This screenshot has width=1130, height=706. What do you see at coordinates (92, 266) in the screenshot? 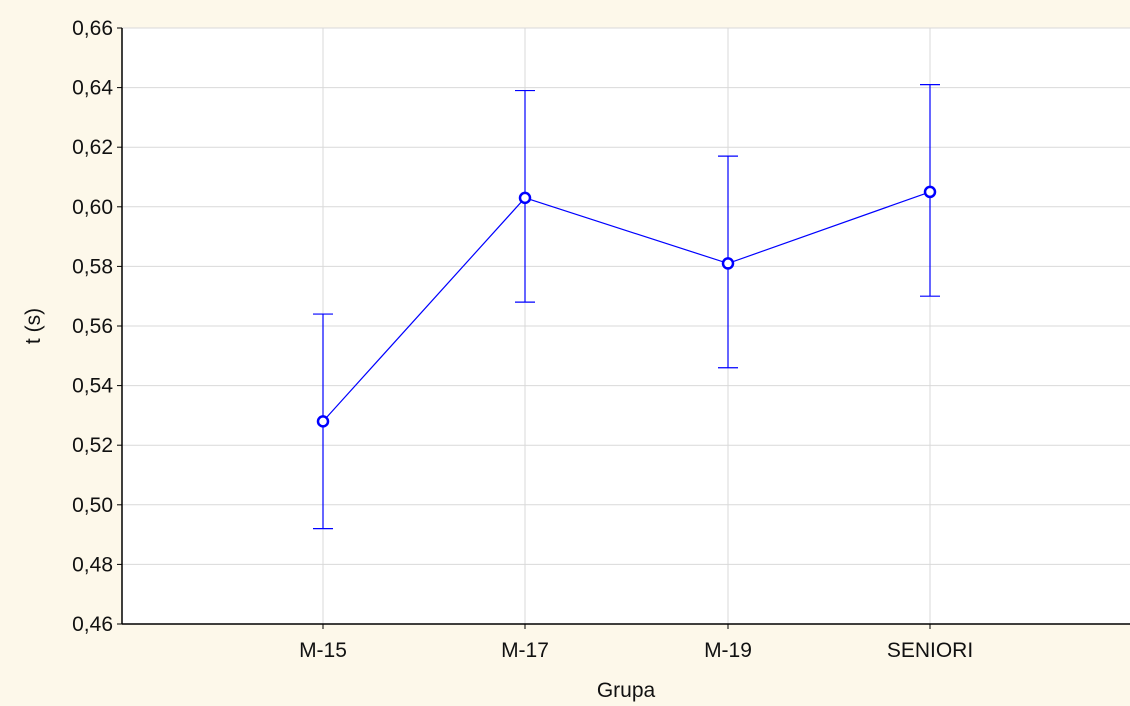
I see `y-tick-label: 0,58` at bounding box center [92, 266].